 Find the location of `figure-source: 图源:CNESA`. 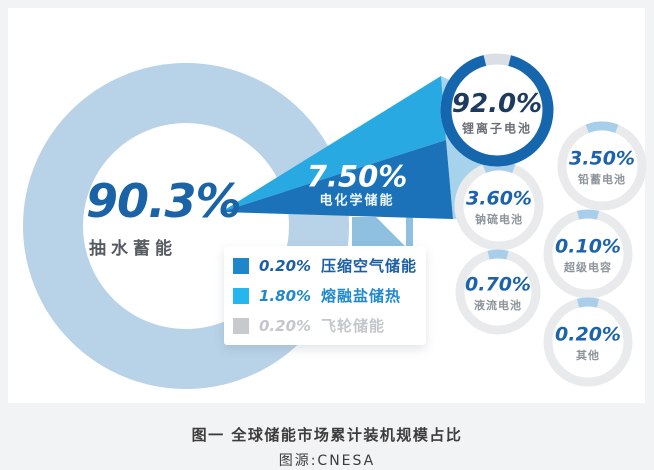

figure-source: 图源:CNESA is located at coordinates (327, 461).